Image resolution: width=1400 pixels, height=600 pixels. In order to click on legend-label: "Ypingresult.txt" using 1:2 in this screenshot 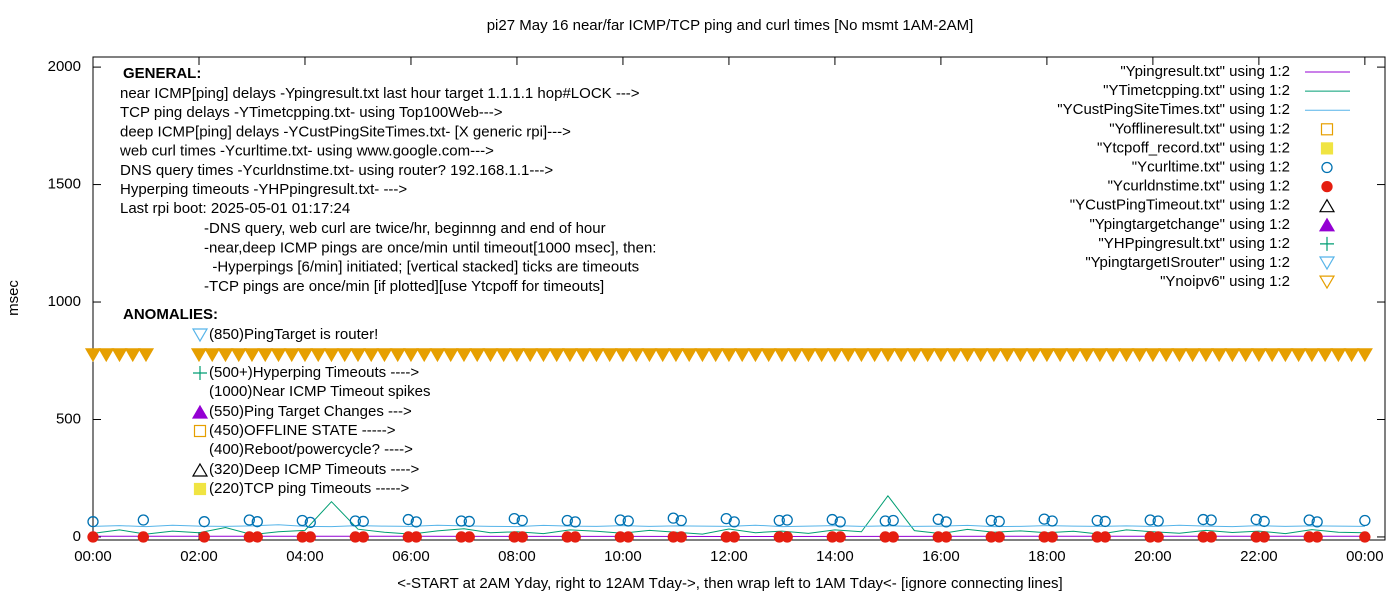, I will do `click(1205, 71)`.